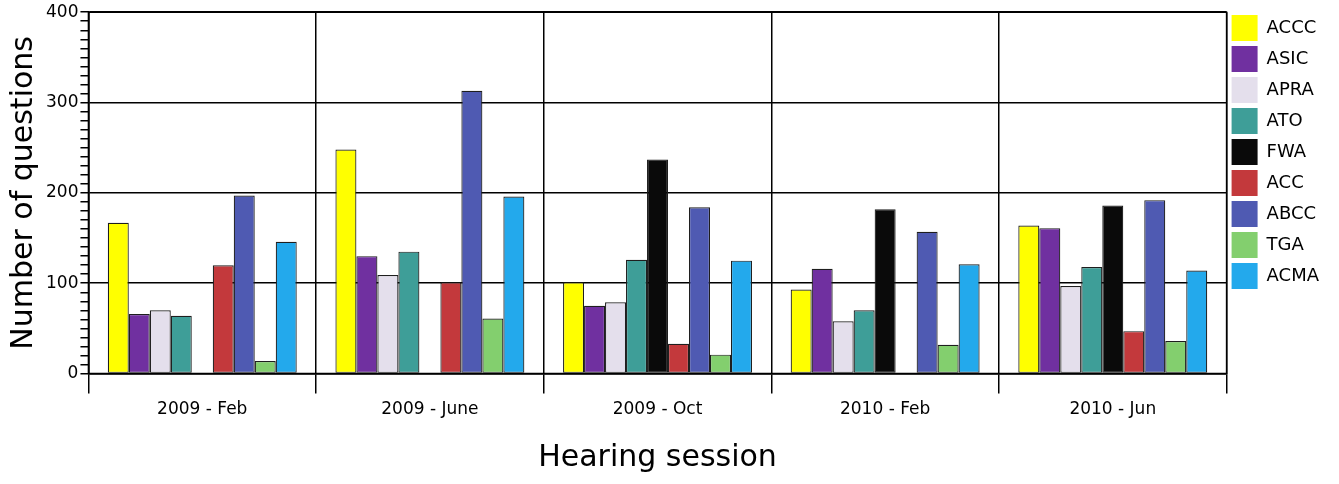  Describe the element at coordinates (430, 408) in the screenshot. I see `x-tick-label: 2009 - June` at that location.